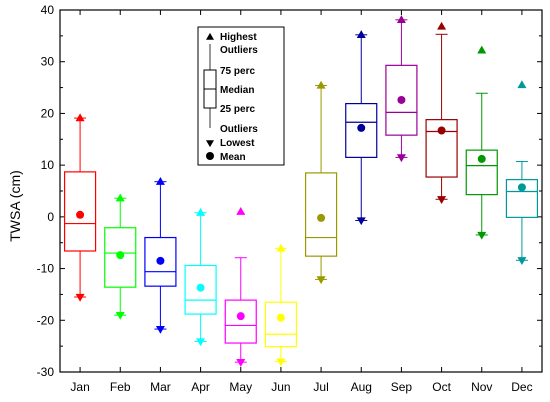 This screenshot has height=402, width=550. I want to click on x-tick-label: Dec, so click(521, 387).